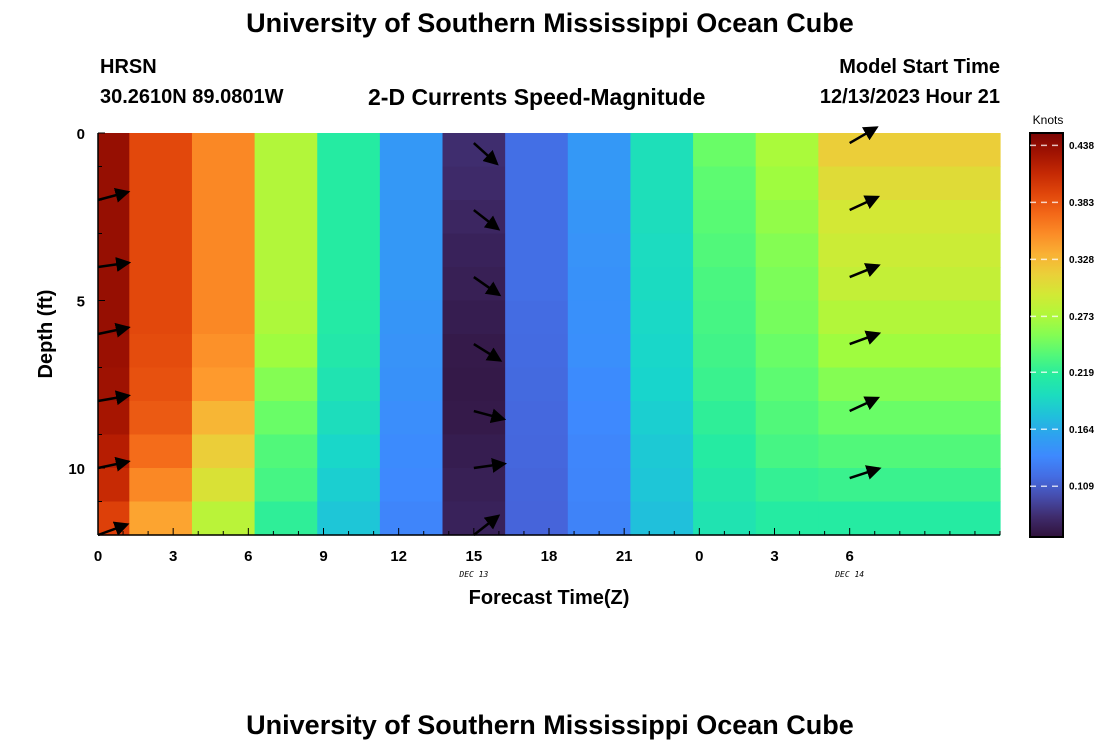 The width and height of the screenshot is (1100, 750). Describe the element at coordinates (537, 97) in the screenshot. I see `chart-title: 2-D Currents Speed-Magnitude` at that location.